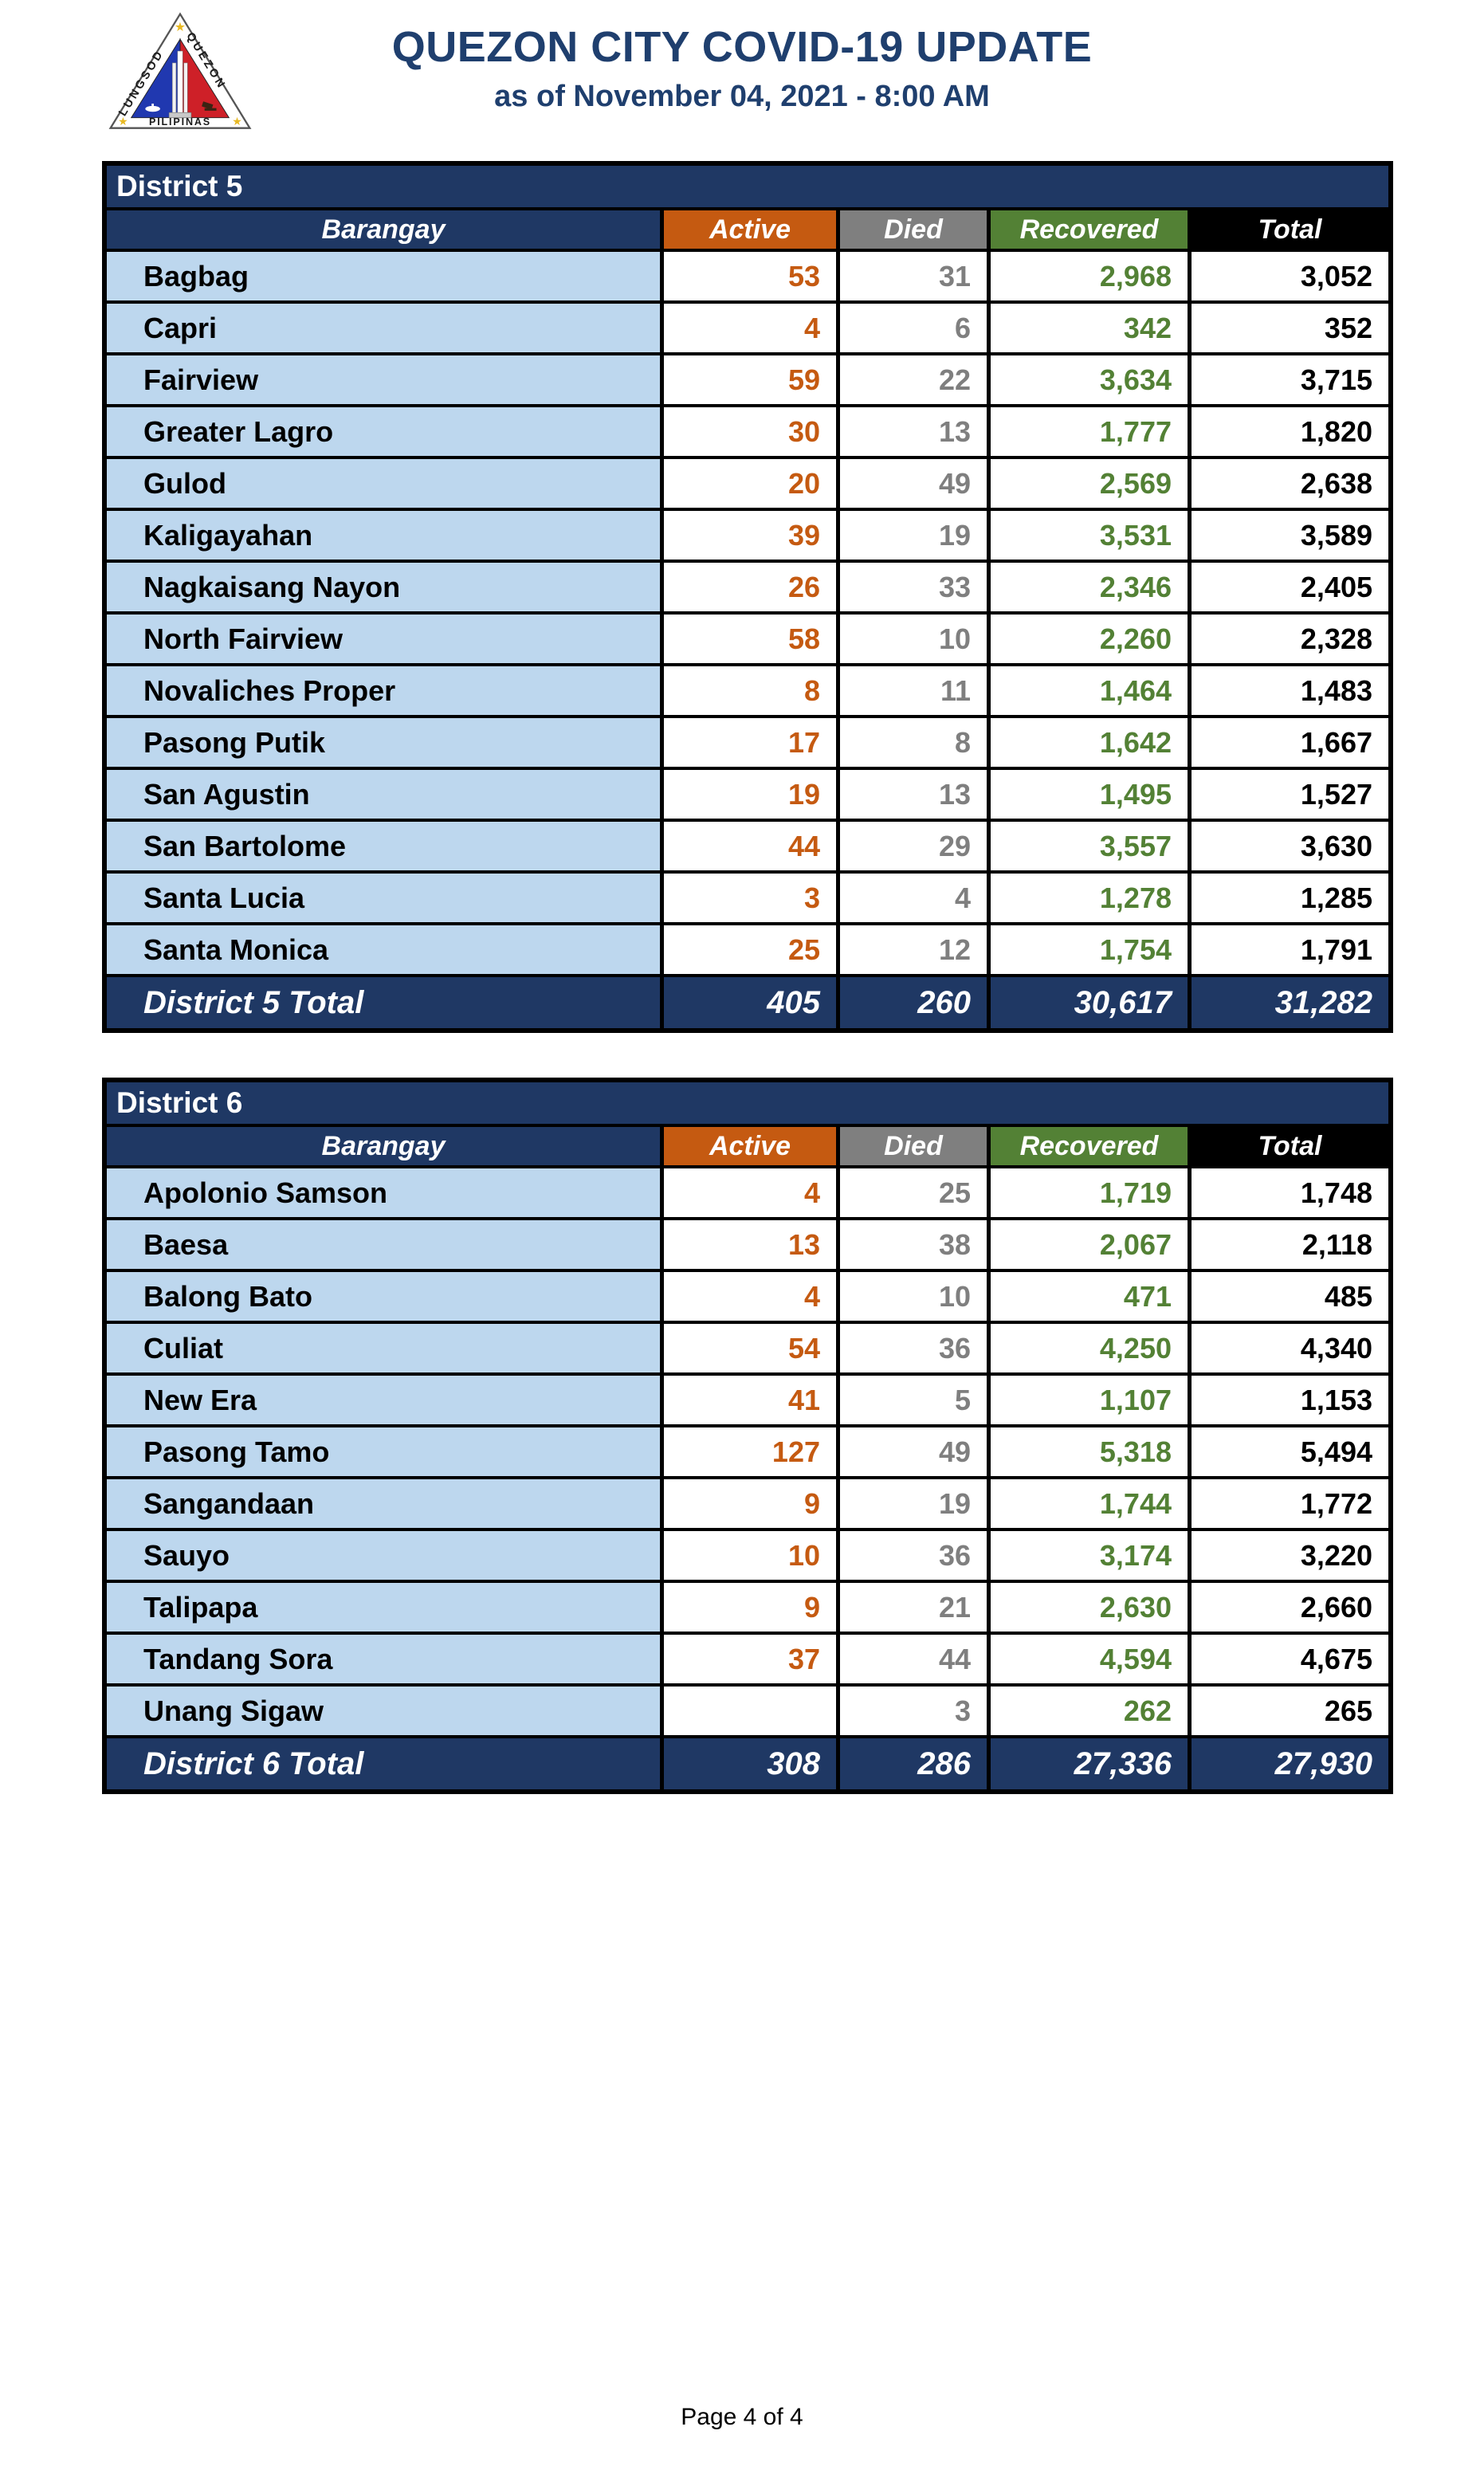 The height and width of the screenshot is (2466, 1484). Describe the element at coordinates (913, 690) in the screenshot. I see `value-died: 11` at that location.